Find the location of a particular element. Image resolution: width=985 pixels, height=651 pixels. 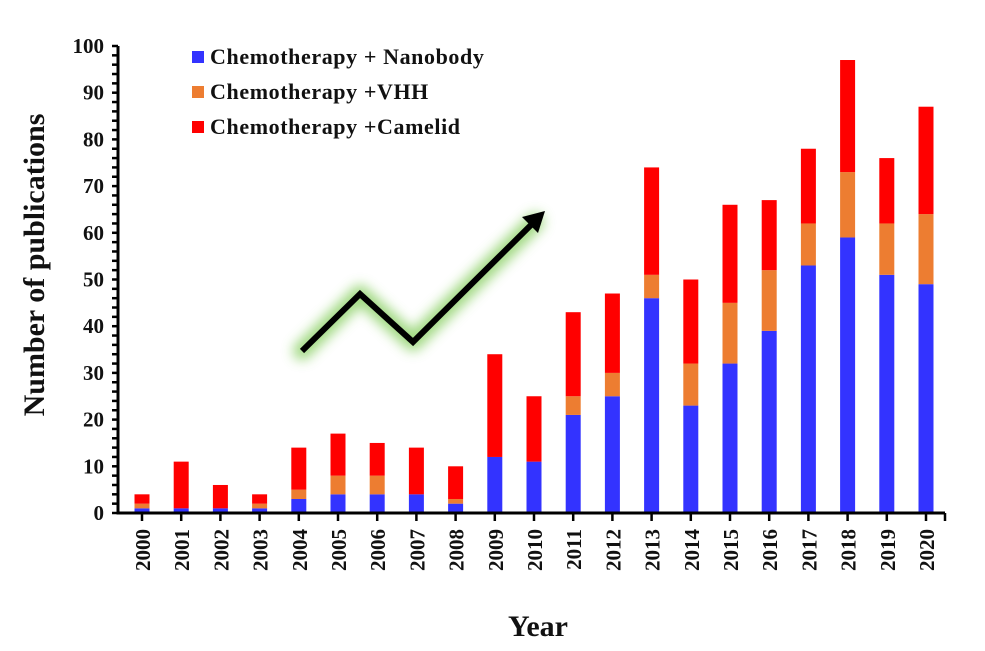

x-tick-label: 2001 is located at coordinates (182, 550).